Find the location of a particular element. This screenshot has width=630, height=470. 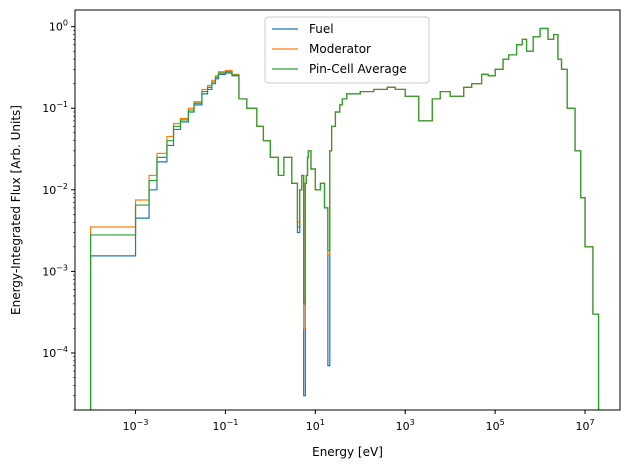

y-tick-label: 10⁻¹ is located at coordinates (55, 107).